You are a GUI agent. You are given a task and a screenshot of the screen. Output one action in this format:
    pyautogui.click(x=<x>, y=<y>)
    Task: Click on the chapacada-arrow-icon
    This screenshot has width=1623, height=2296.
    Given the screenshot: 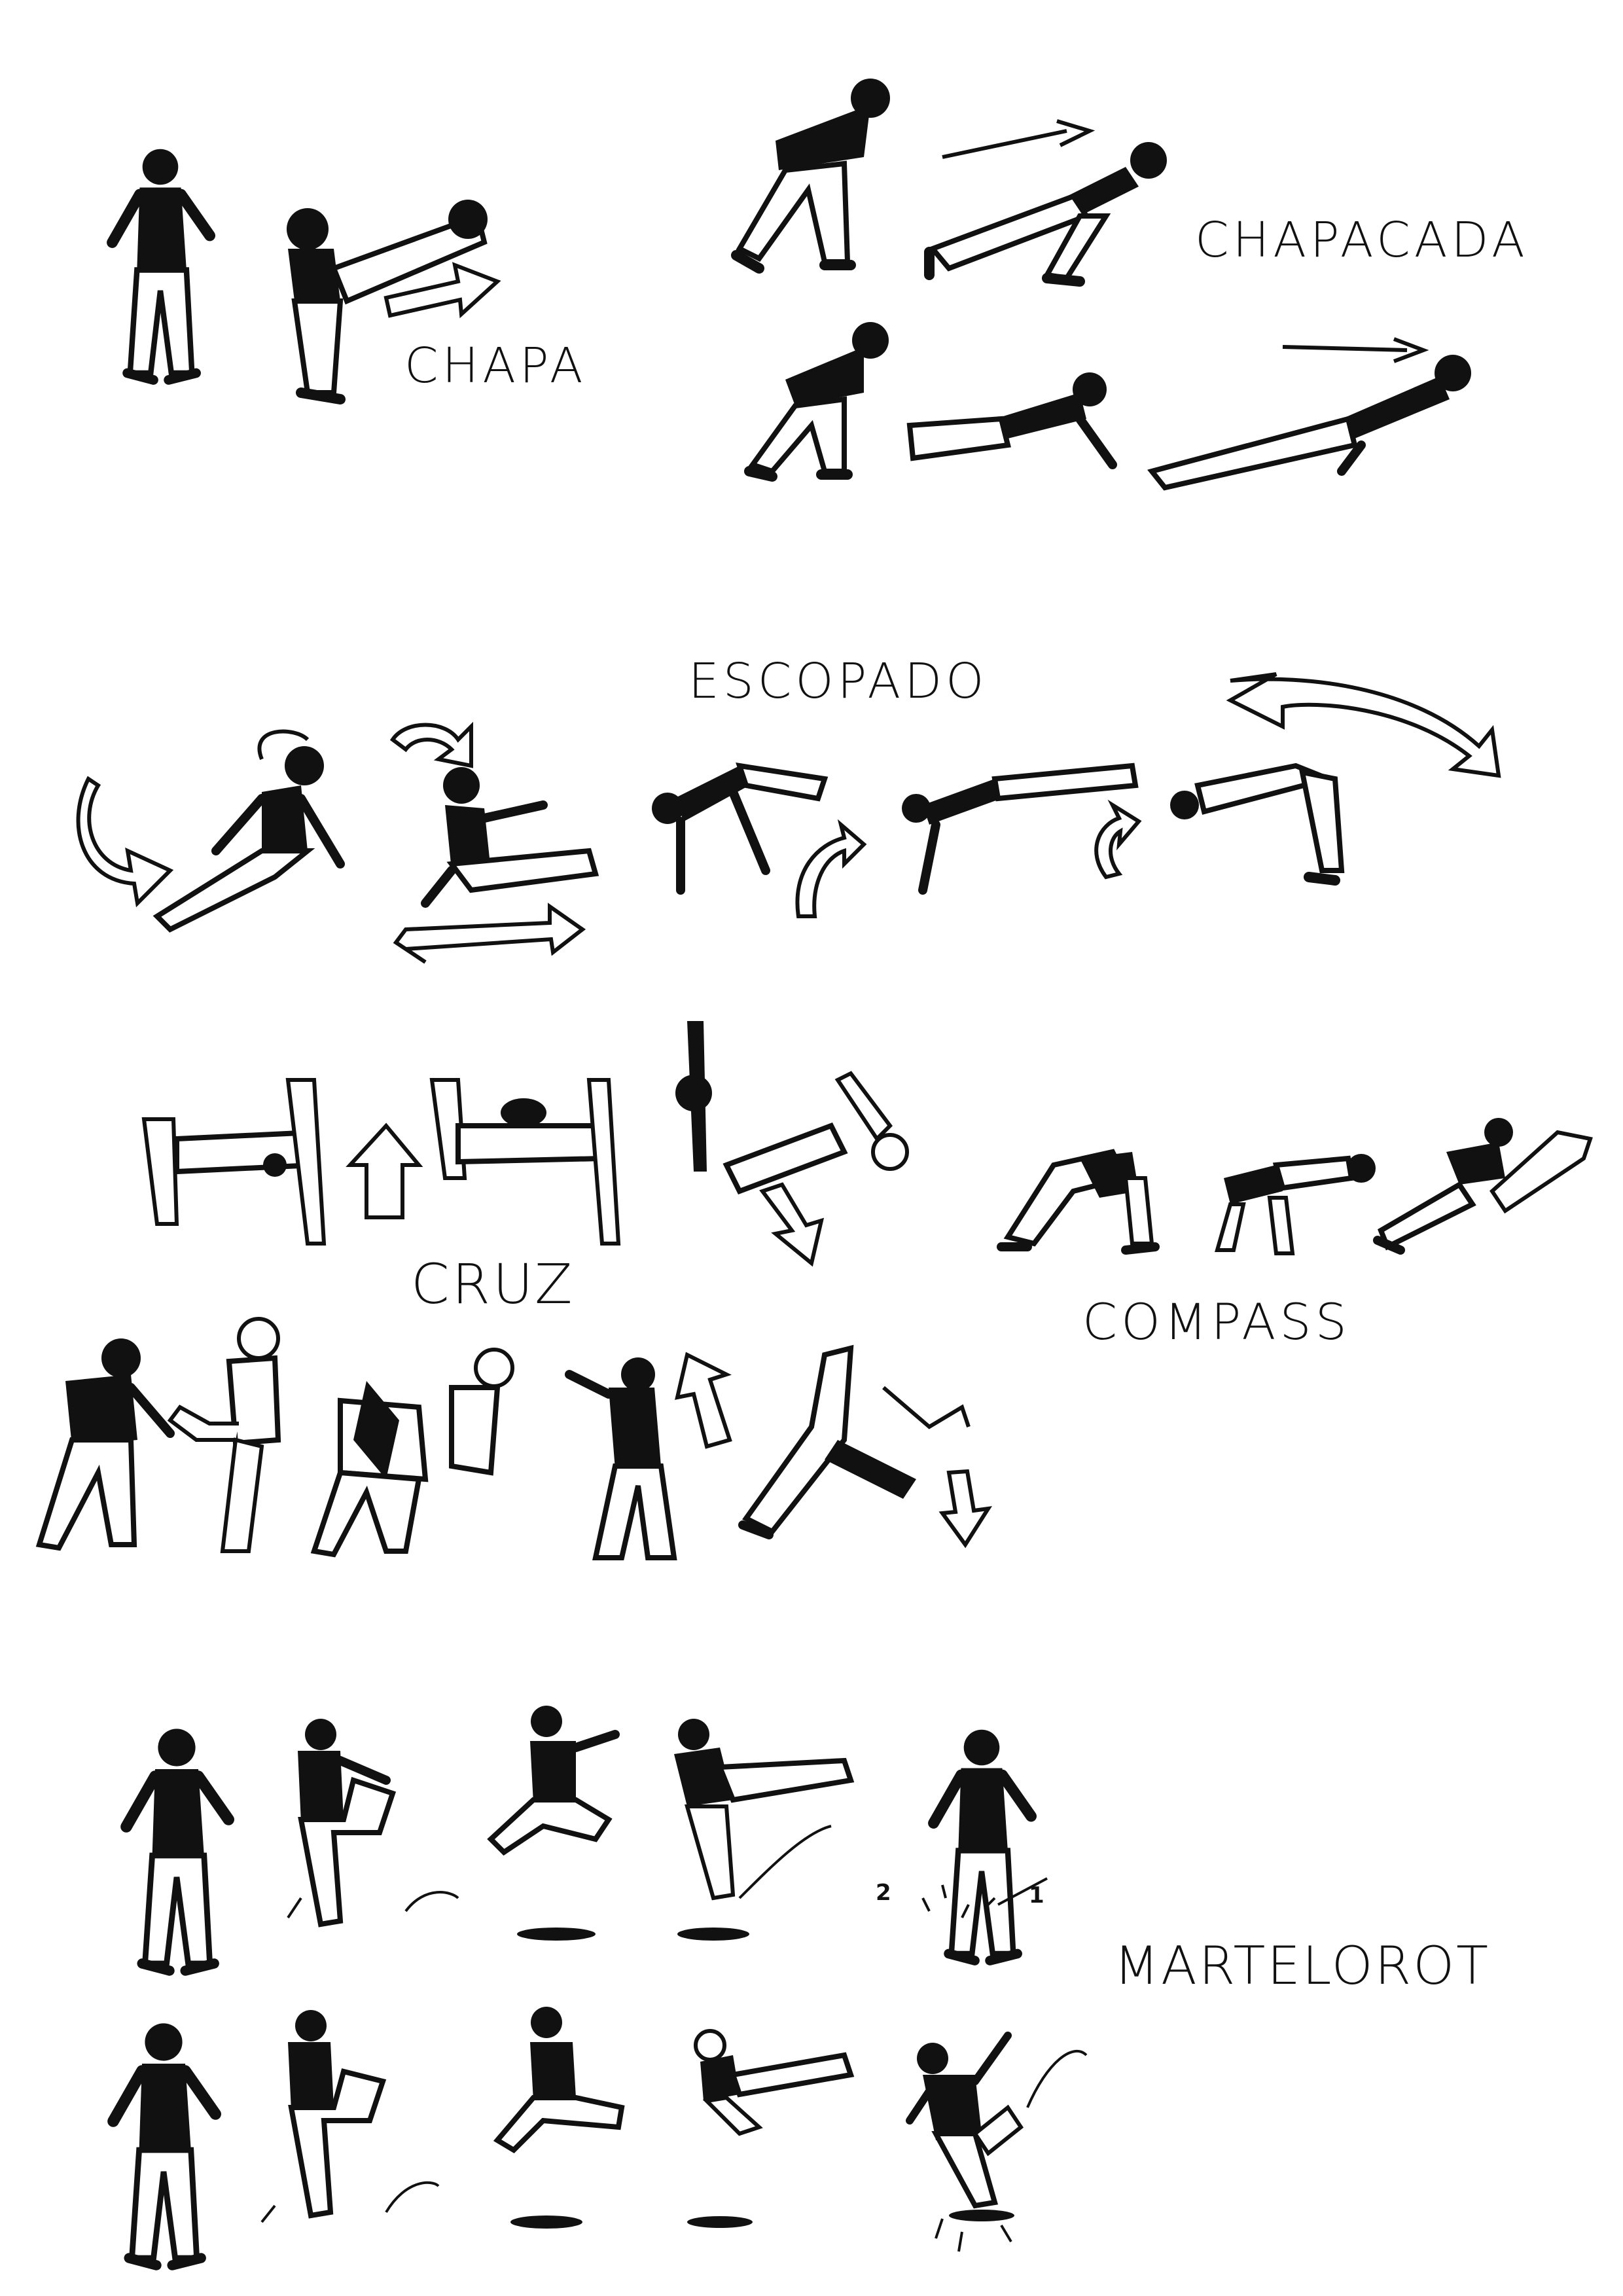 What is the action you would take?
    pyautogui.click(x=1019, y=139)
    